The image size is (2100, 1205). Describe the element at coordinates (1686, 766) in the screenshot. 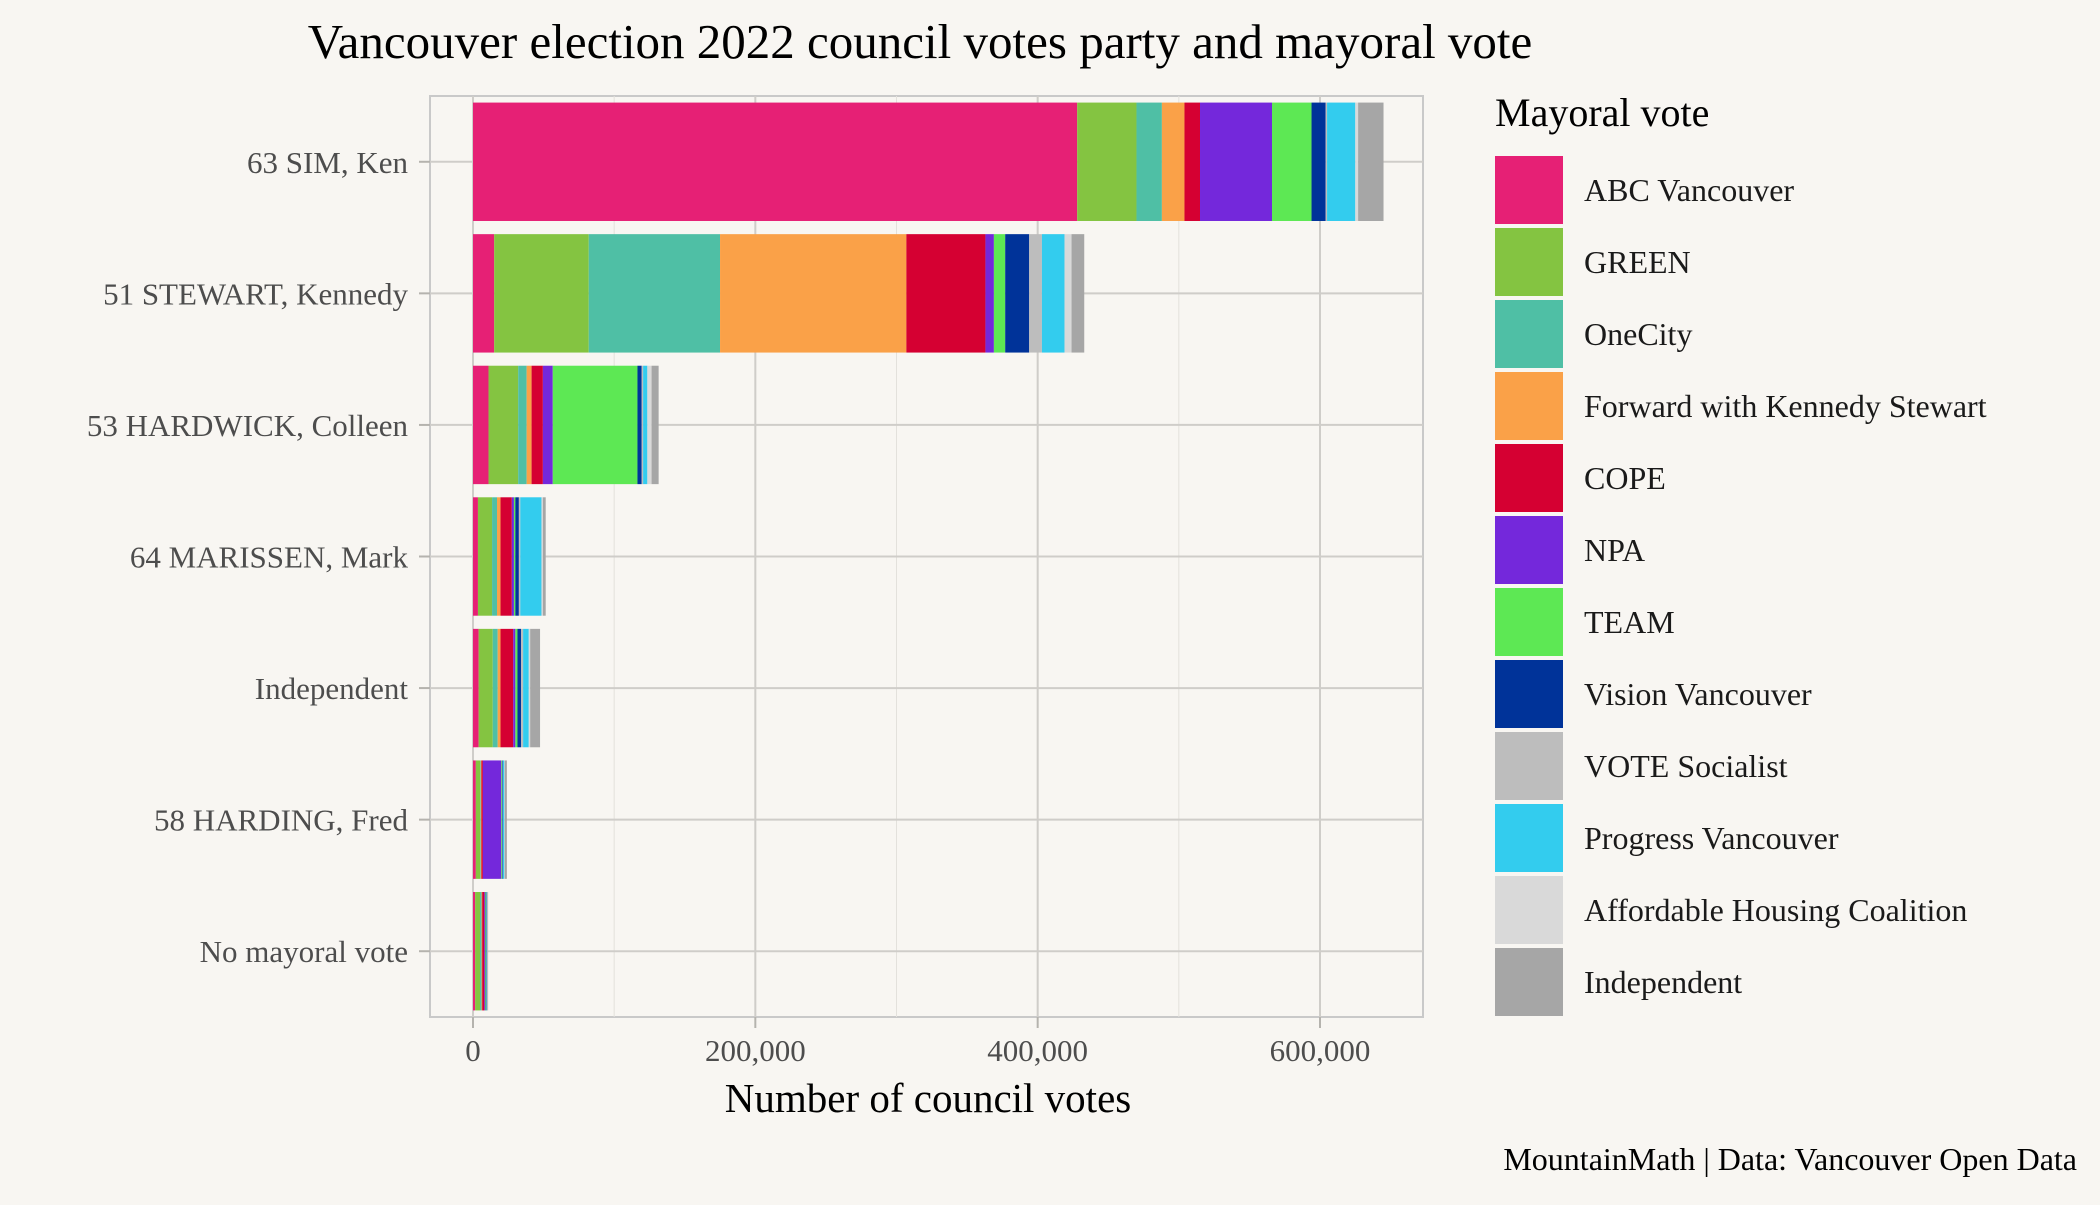

I see `legend-label: VOTE Socialist` at that location.